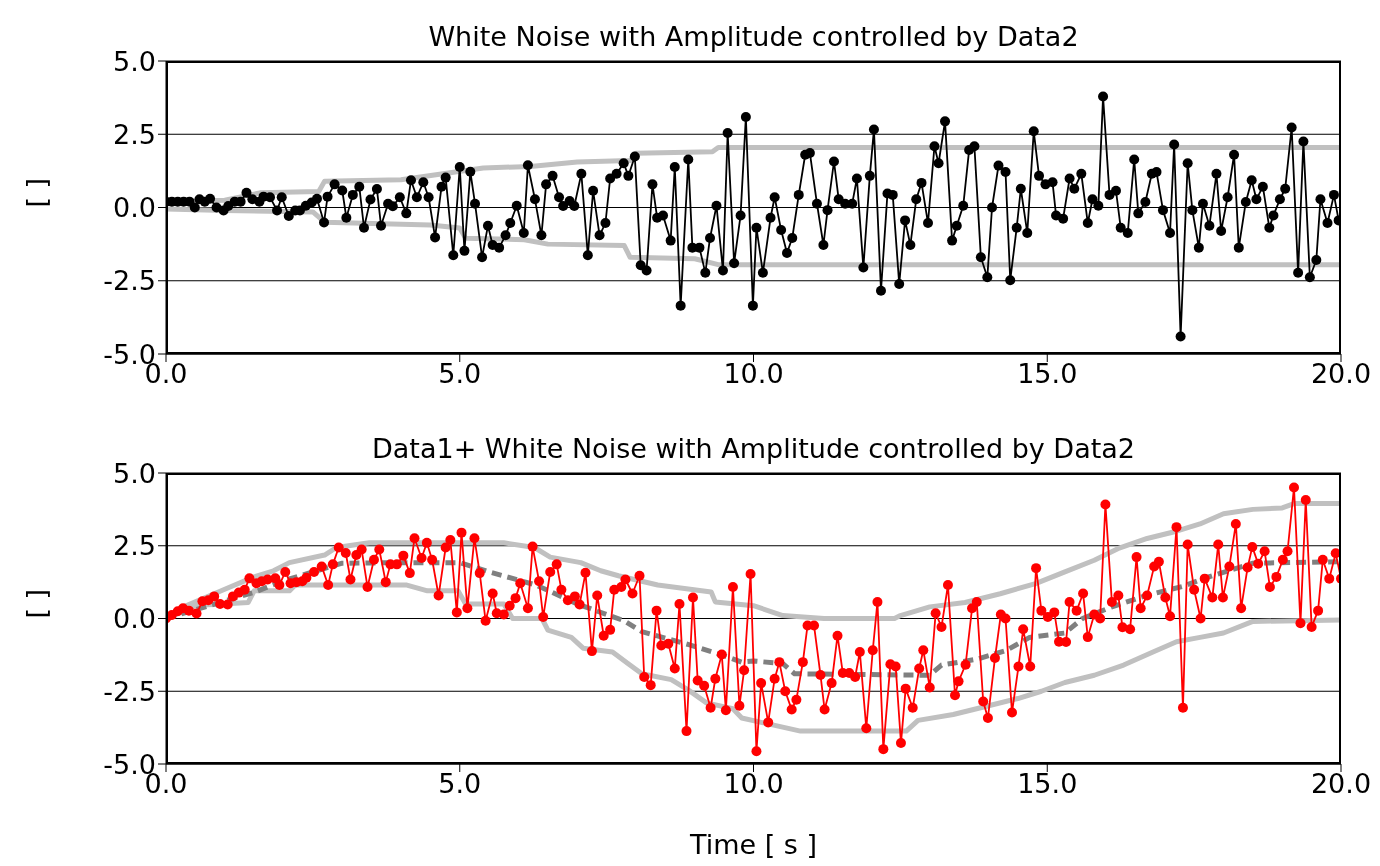 The height and width of the screenshot is (866, 1380). I want to click on x-axis-title: Time [ s ], so click(753, 844).